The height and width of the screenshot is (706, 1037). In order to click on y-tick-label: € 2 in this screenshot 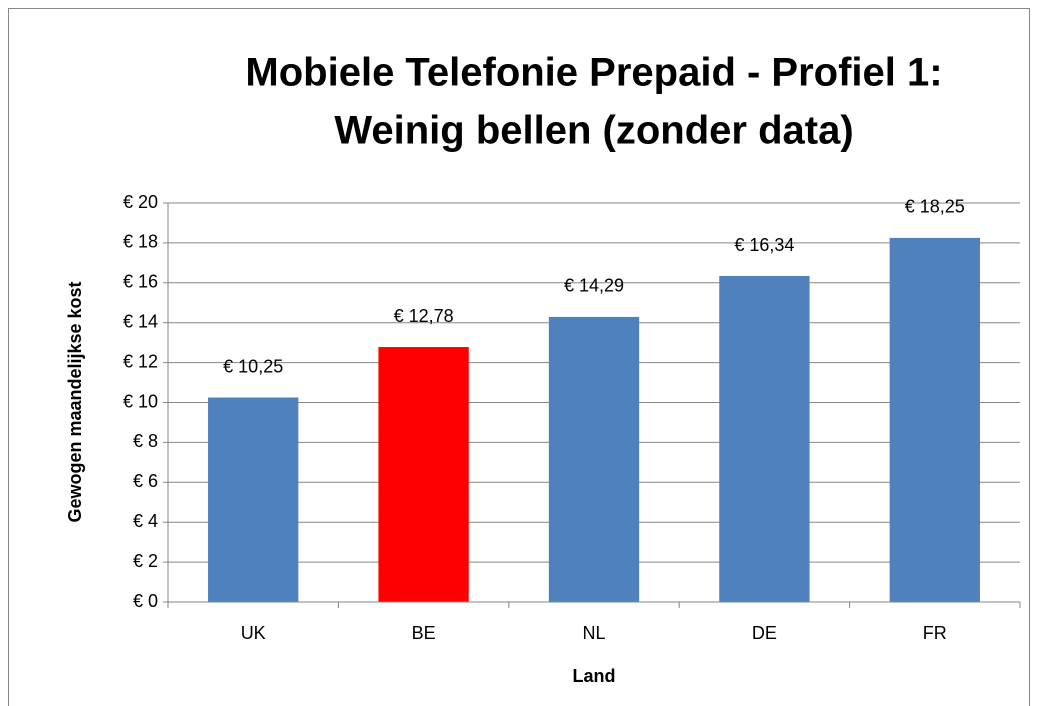, I will do `click(145, 561)`.